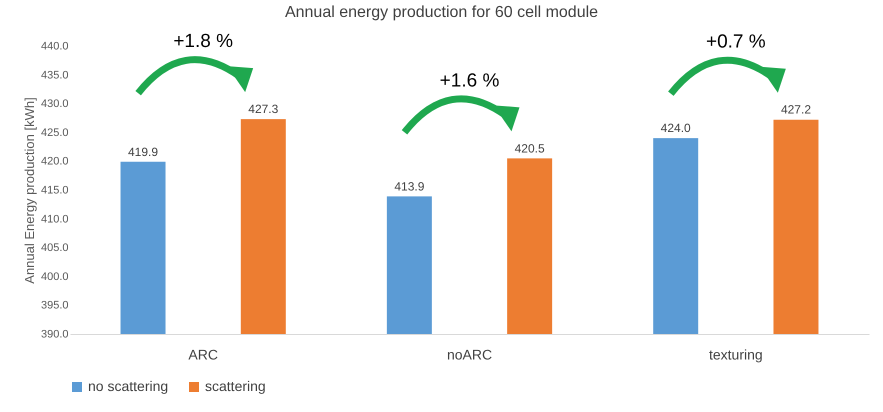 The height and width of the screenshot is (412, 883). Describe the element at coordinates (735, 354) in the screenshot. I see `x-tick-label: texturing` at that location.